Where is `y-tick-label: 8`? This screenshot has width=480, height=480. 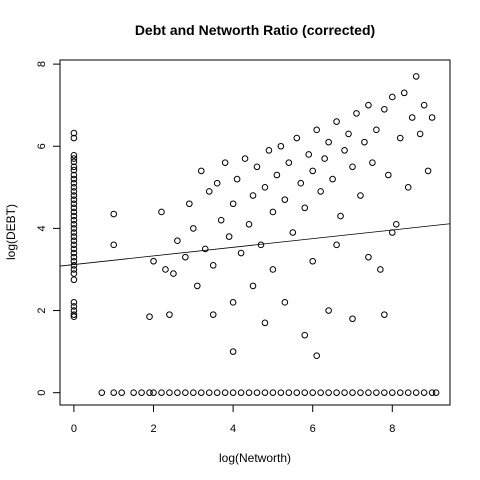
y-tick-label: 8 is located at coordinates (42, 64).